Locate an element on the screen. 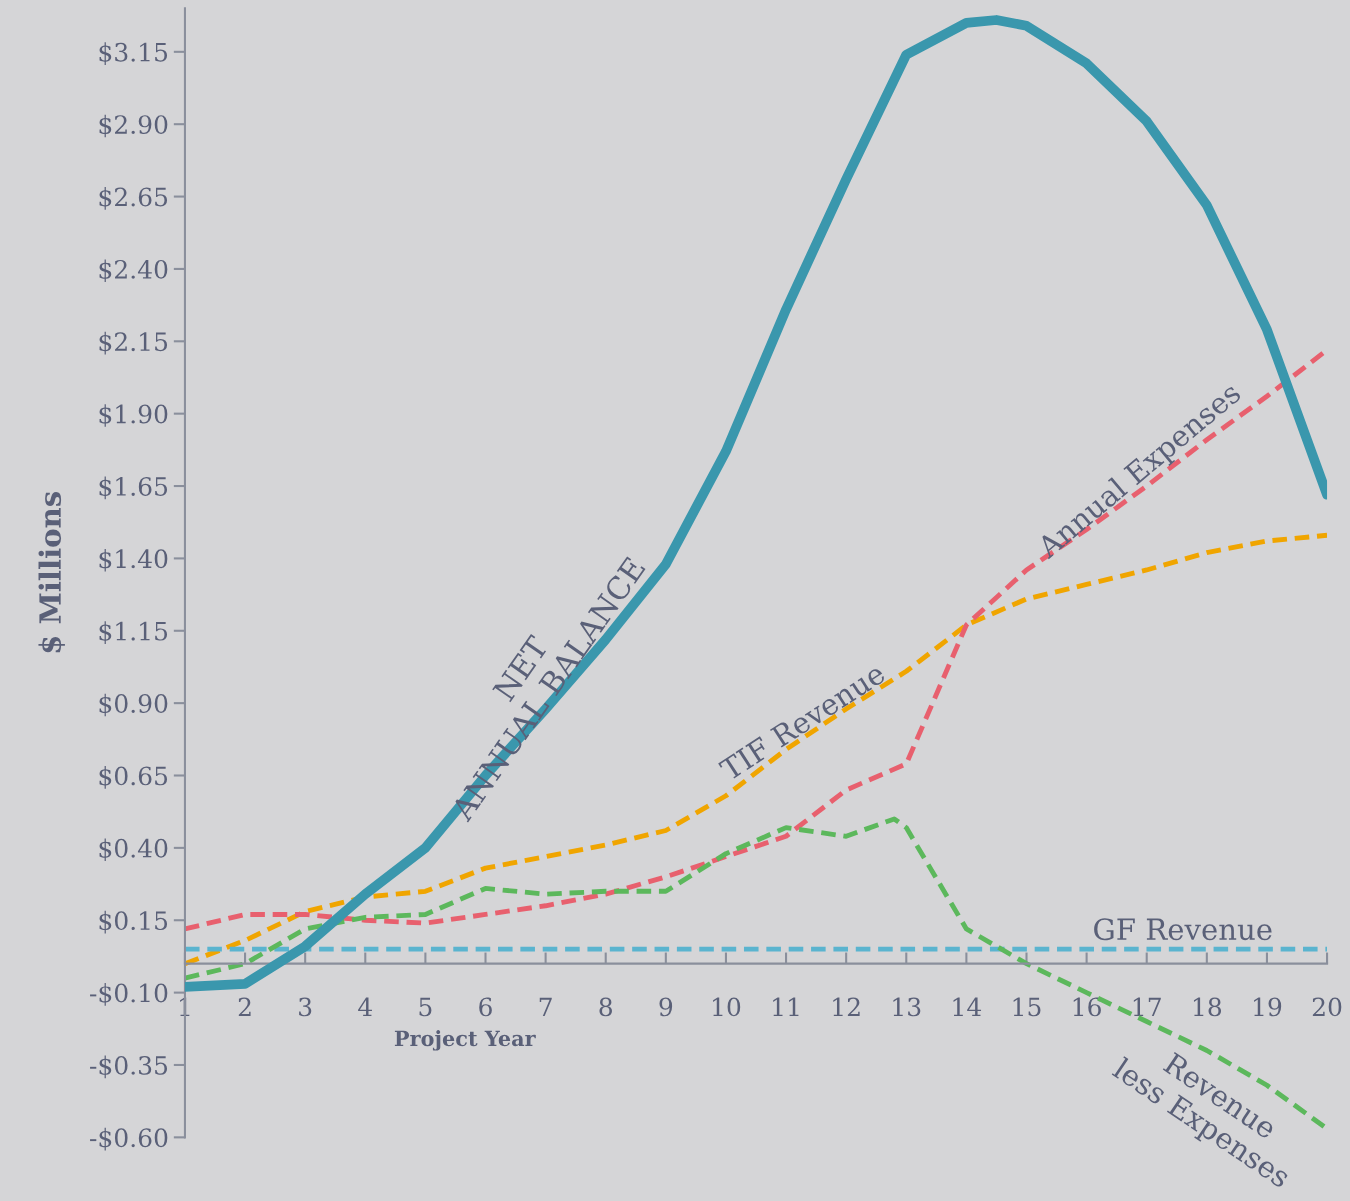 The width and height of the screenshot is (1350, 1201). x-tick-label: 6 is located at coordinates (485, 1007).